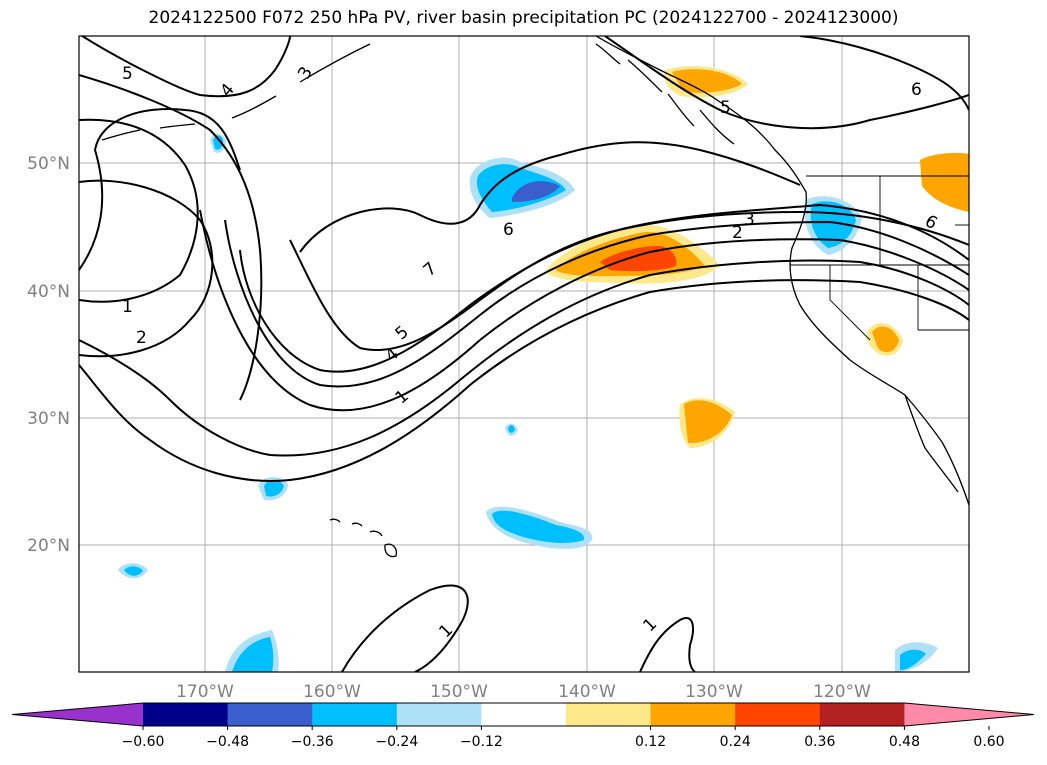 This screenshot has width=1047, height=765. Describe the element at coordinates (459, 692) in the screenshot. I see `lon-label: 150°W` at that location.